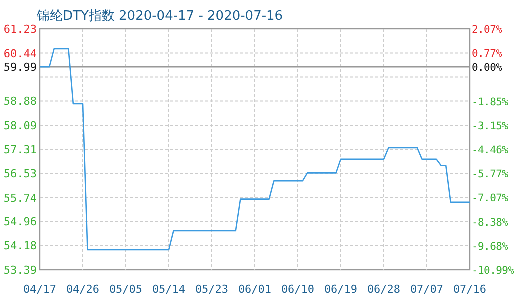 The height and width of the screenshot is (300, 520). What do you see at coordinates (20, 246) in the screenshot?
I see `y-tick-label: 54.18` at bounding box center [20, 246].